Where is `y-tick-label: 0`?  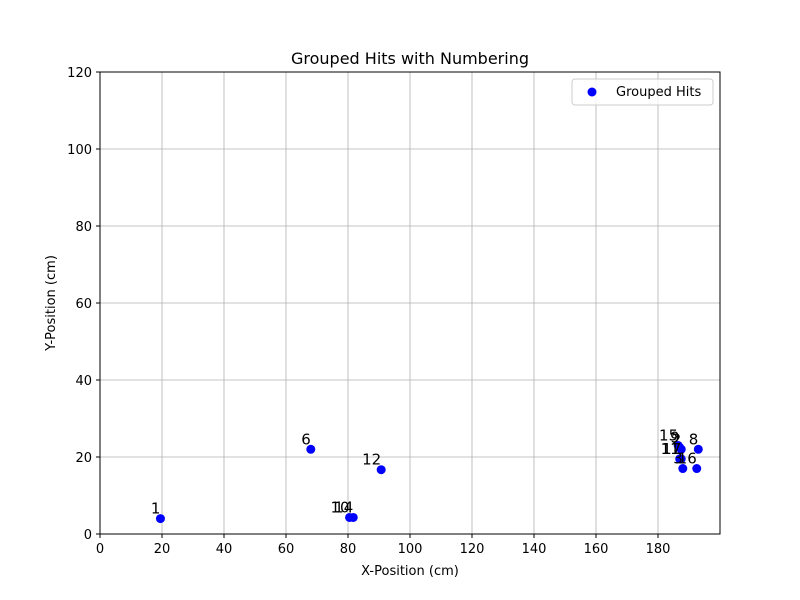 y-tick-label: 0 is located at coordinates (88, 535).